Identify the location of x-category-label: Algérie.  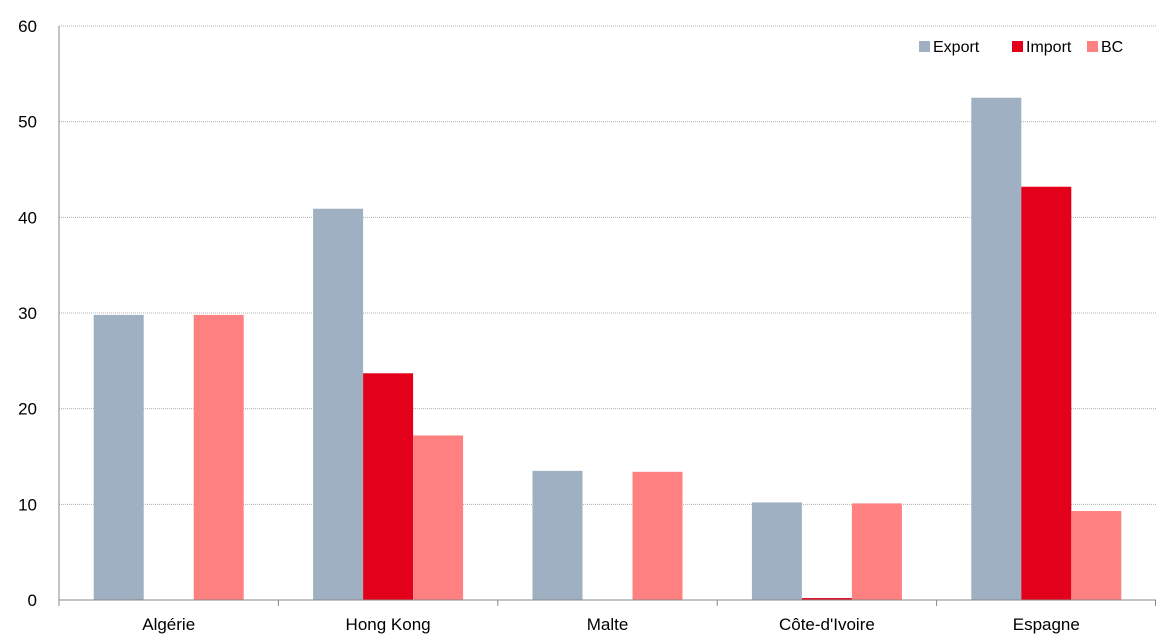
(168, 624).